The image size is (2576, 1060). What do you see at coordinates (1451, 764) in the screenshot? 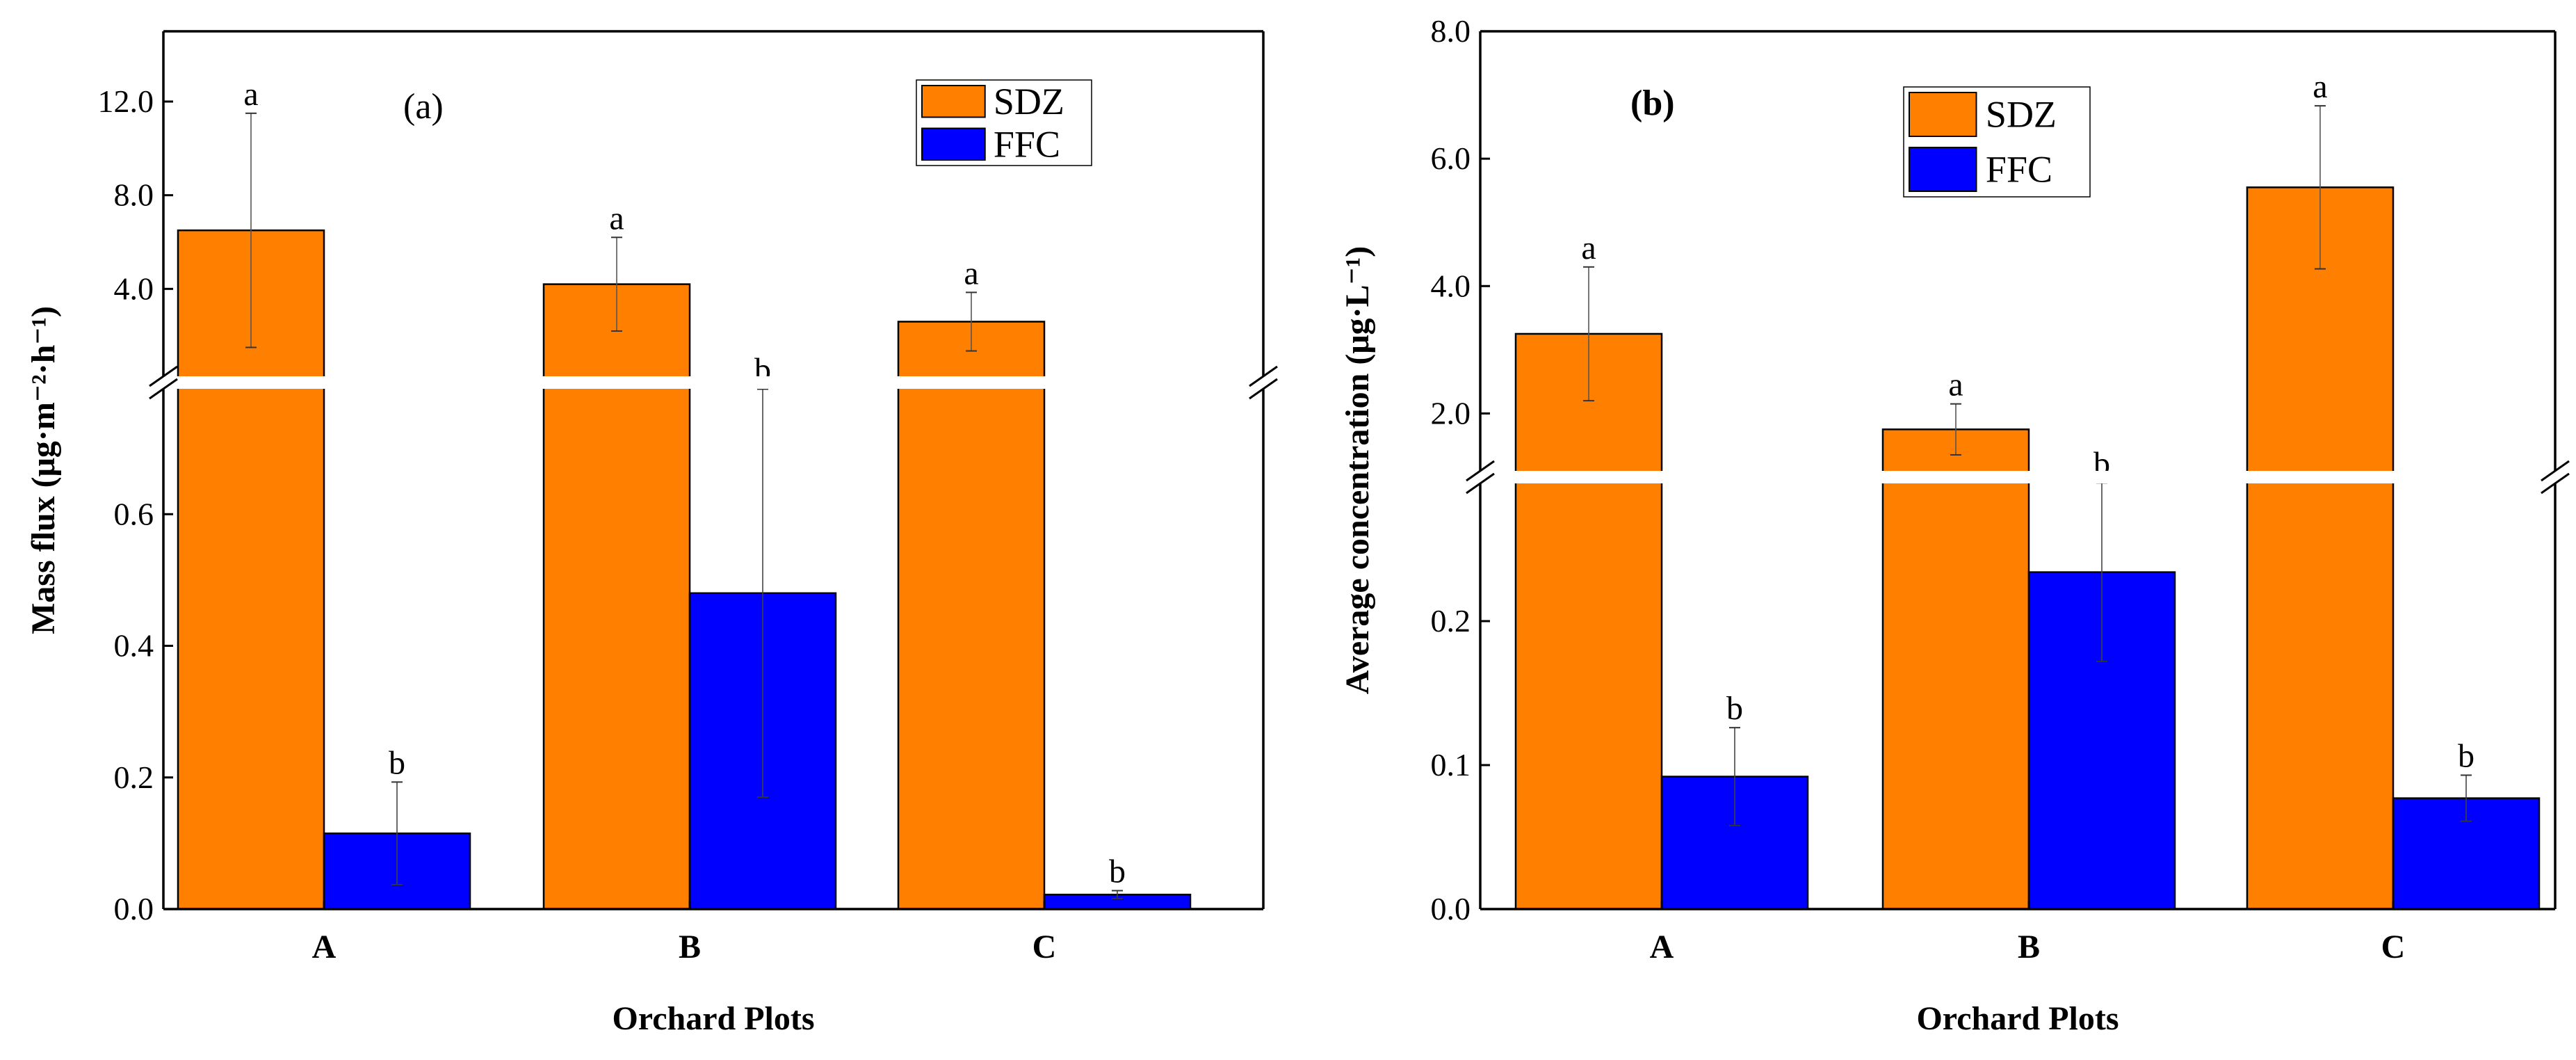
I see `y-tick-label: 0.1` at bounding box center [1451, 764].